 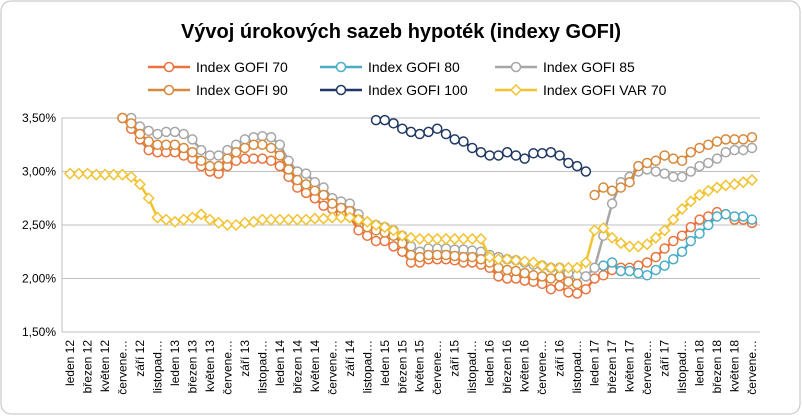 I want to click on x-tick-label: květen 13, so click(x=210, y=366).